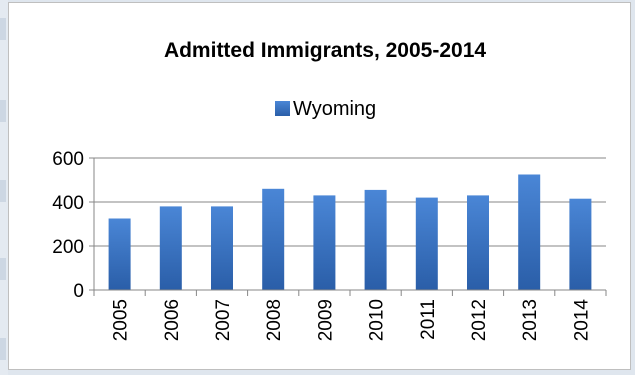 This screenshot has height=375, width=635. Describe the element at coordinates (172, 320) in the screenshot. I see `x-tick-label-2006: 2006` at that location.